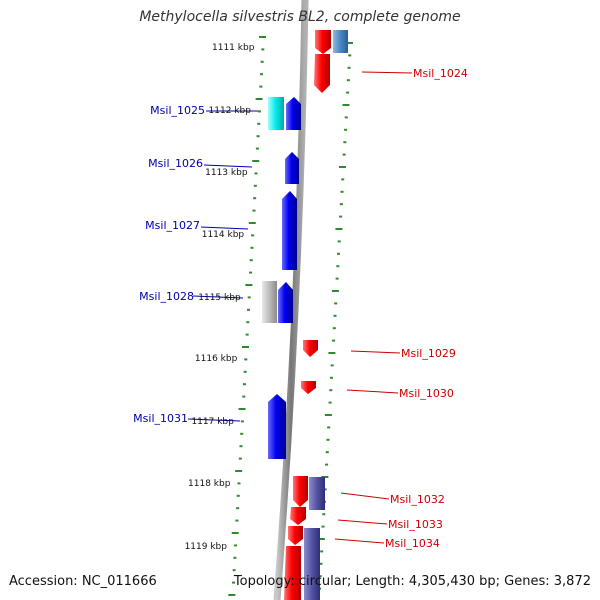 This screenshot has width=600, height=600. Describe the element at coordinates (323, 42) in the screenshot. I see `feature-msil-1023-cds` at that location.